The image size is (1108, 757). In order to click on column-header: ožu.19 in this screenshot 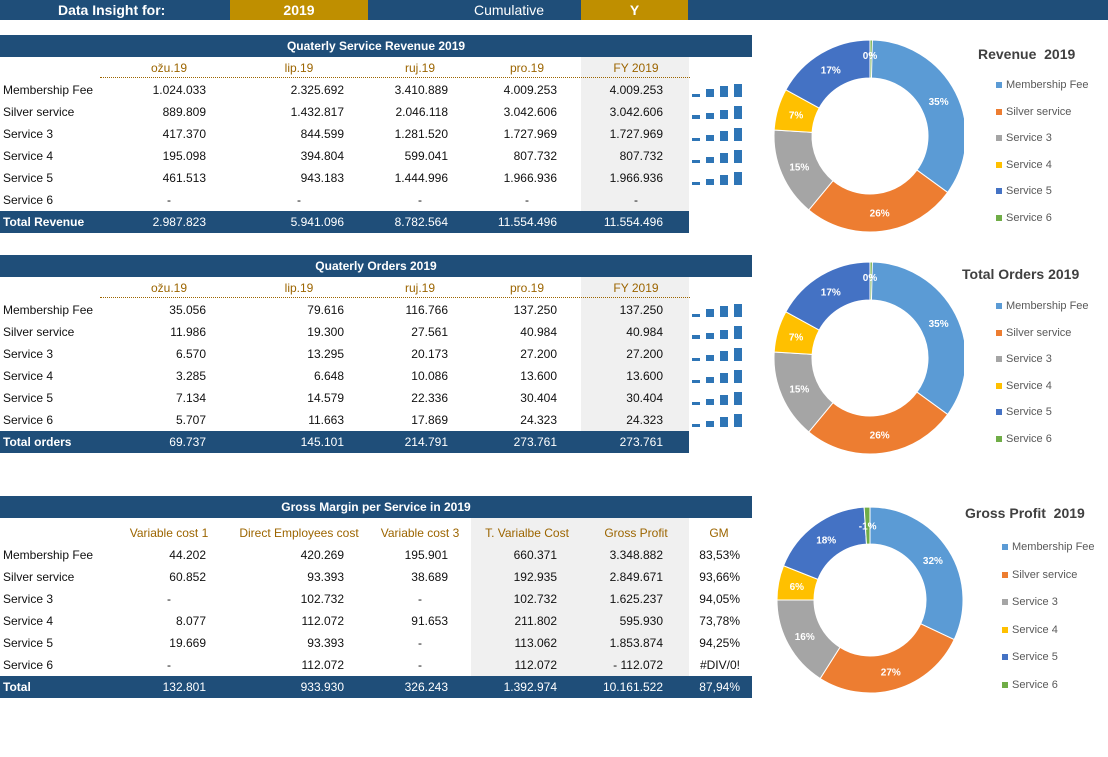, I will do `click(169, 288)`.